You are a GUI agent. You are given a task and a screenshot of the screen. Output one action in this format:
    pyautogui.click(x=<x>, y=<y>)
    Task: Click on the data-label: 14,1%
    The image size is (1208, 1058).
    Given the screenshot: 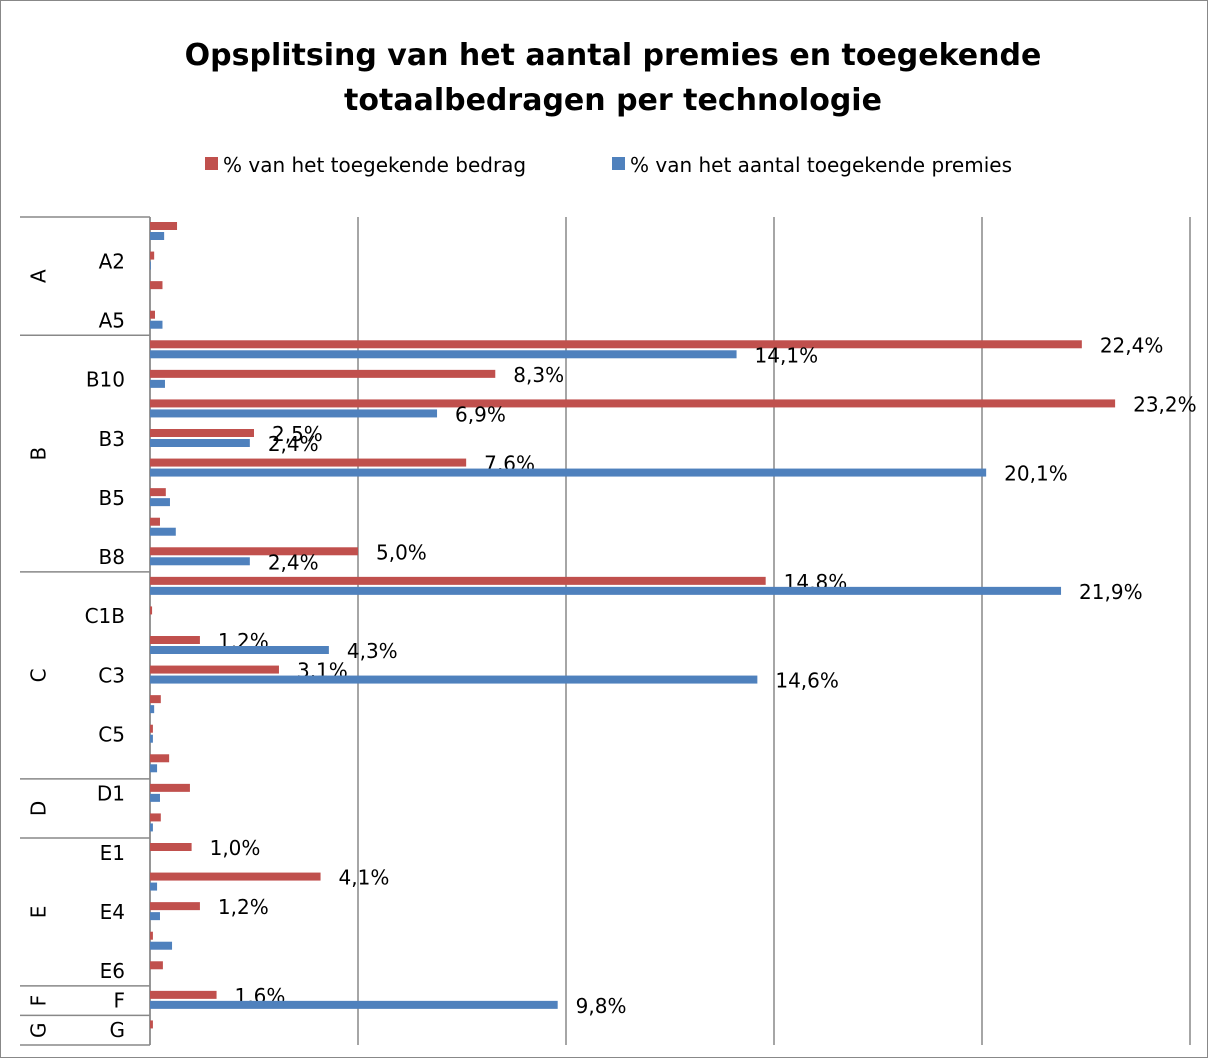 What is the action you would take?
    pyautogui.click(x=787, y=355)
    